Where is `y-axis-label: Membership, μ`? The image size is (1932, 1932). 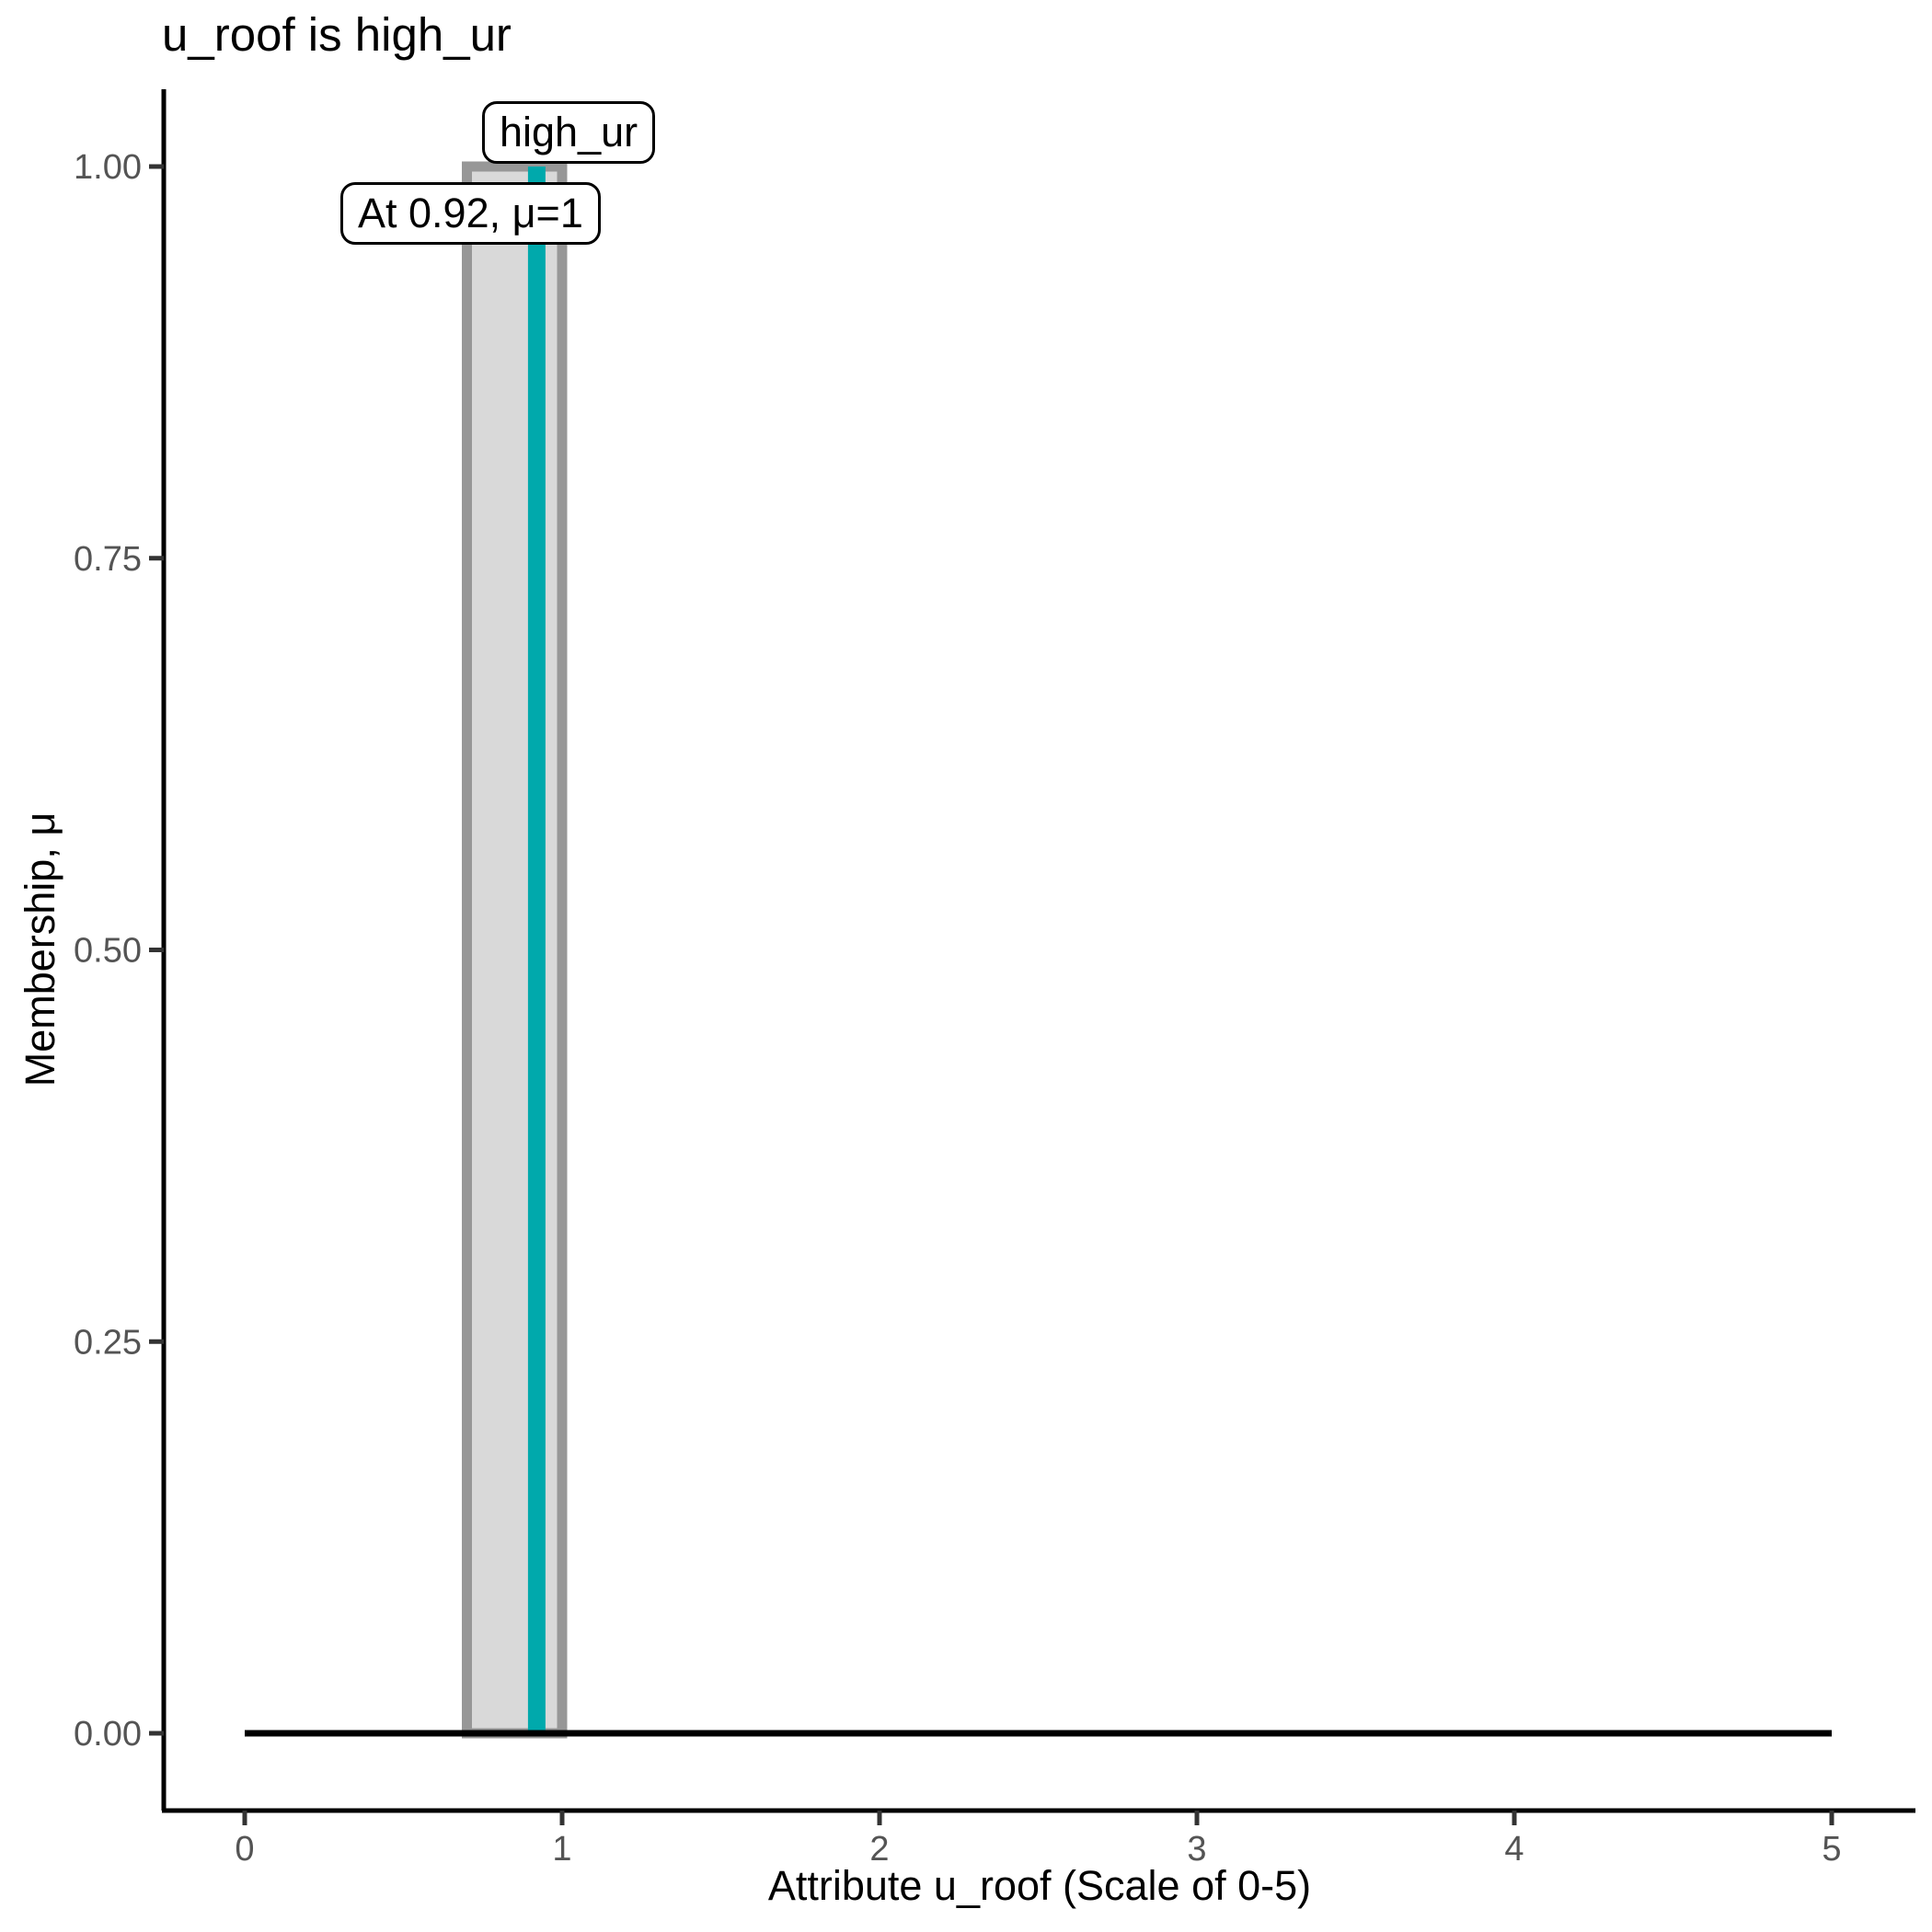
y-axis-label: Membership, μ is located at coordinates (40, 949).